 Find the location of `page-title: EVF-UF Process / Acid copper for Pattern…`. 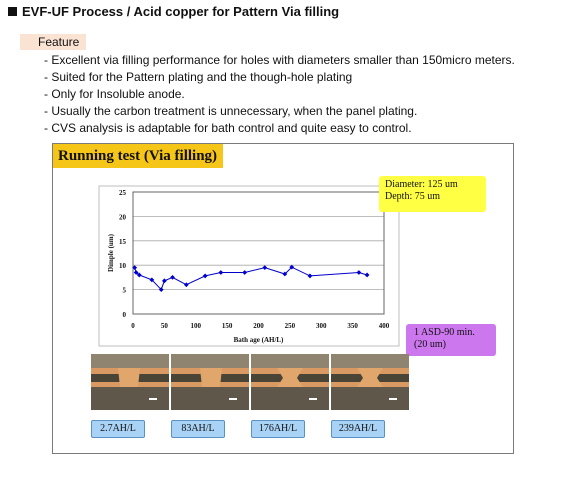

page-title: EVF-UF Process / Acid copper for Pattern… is located at coordinates (173, 11).